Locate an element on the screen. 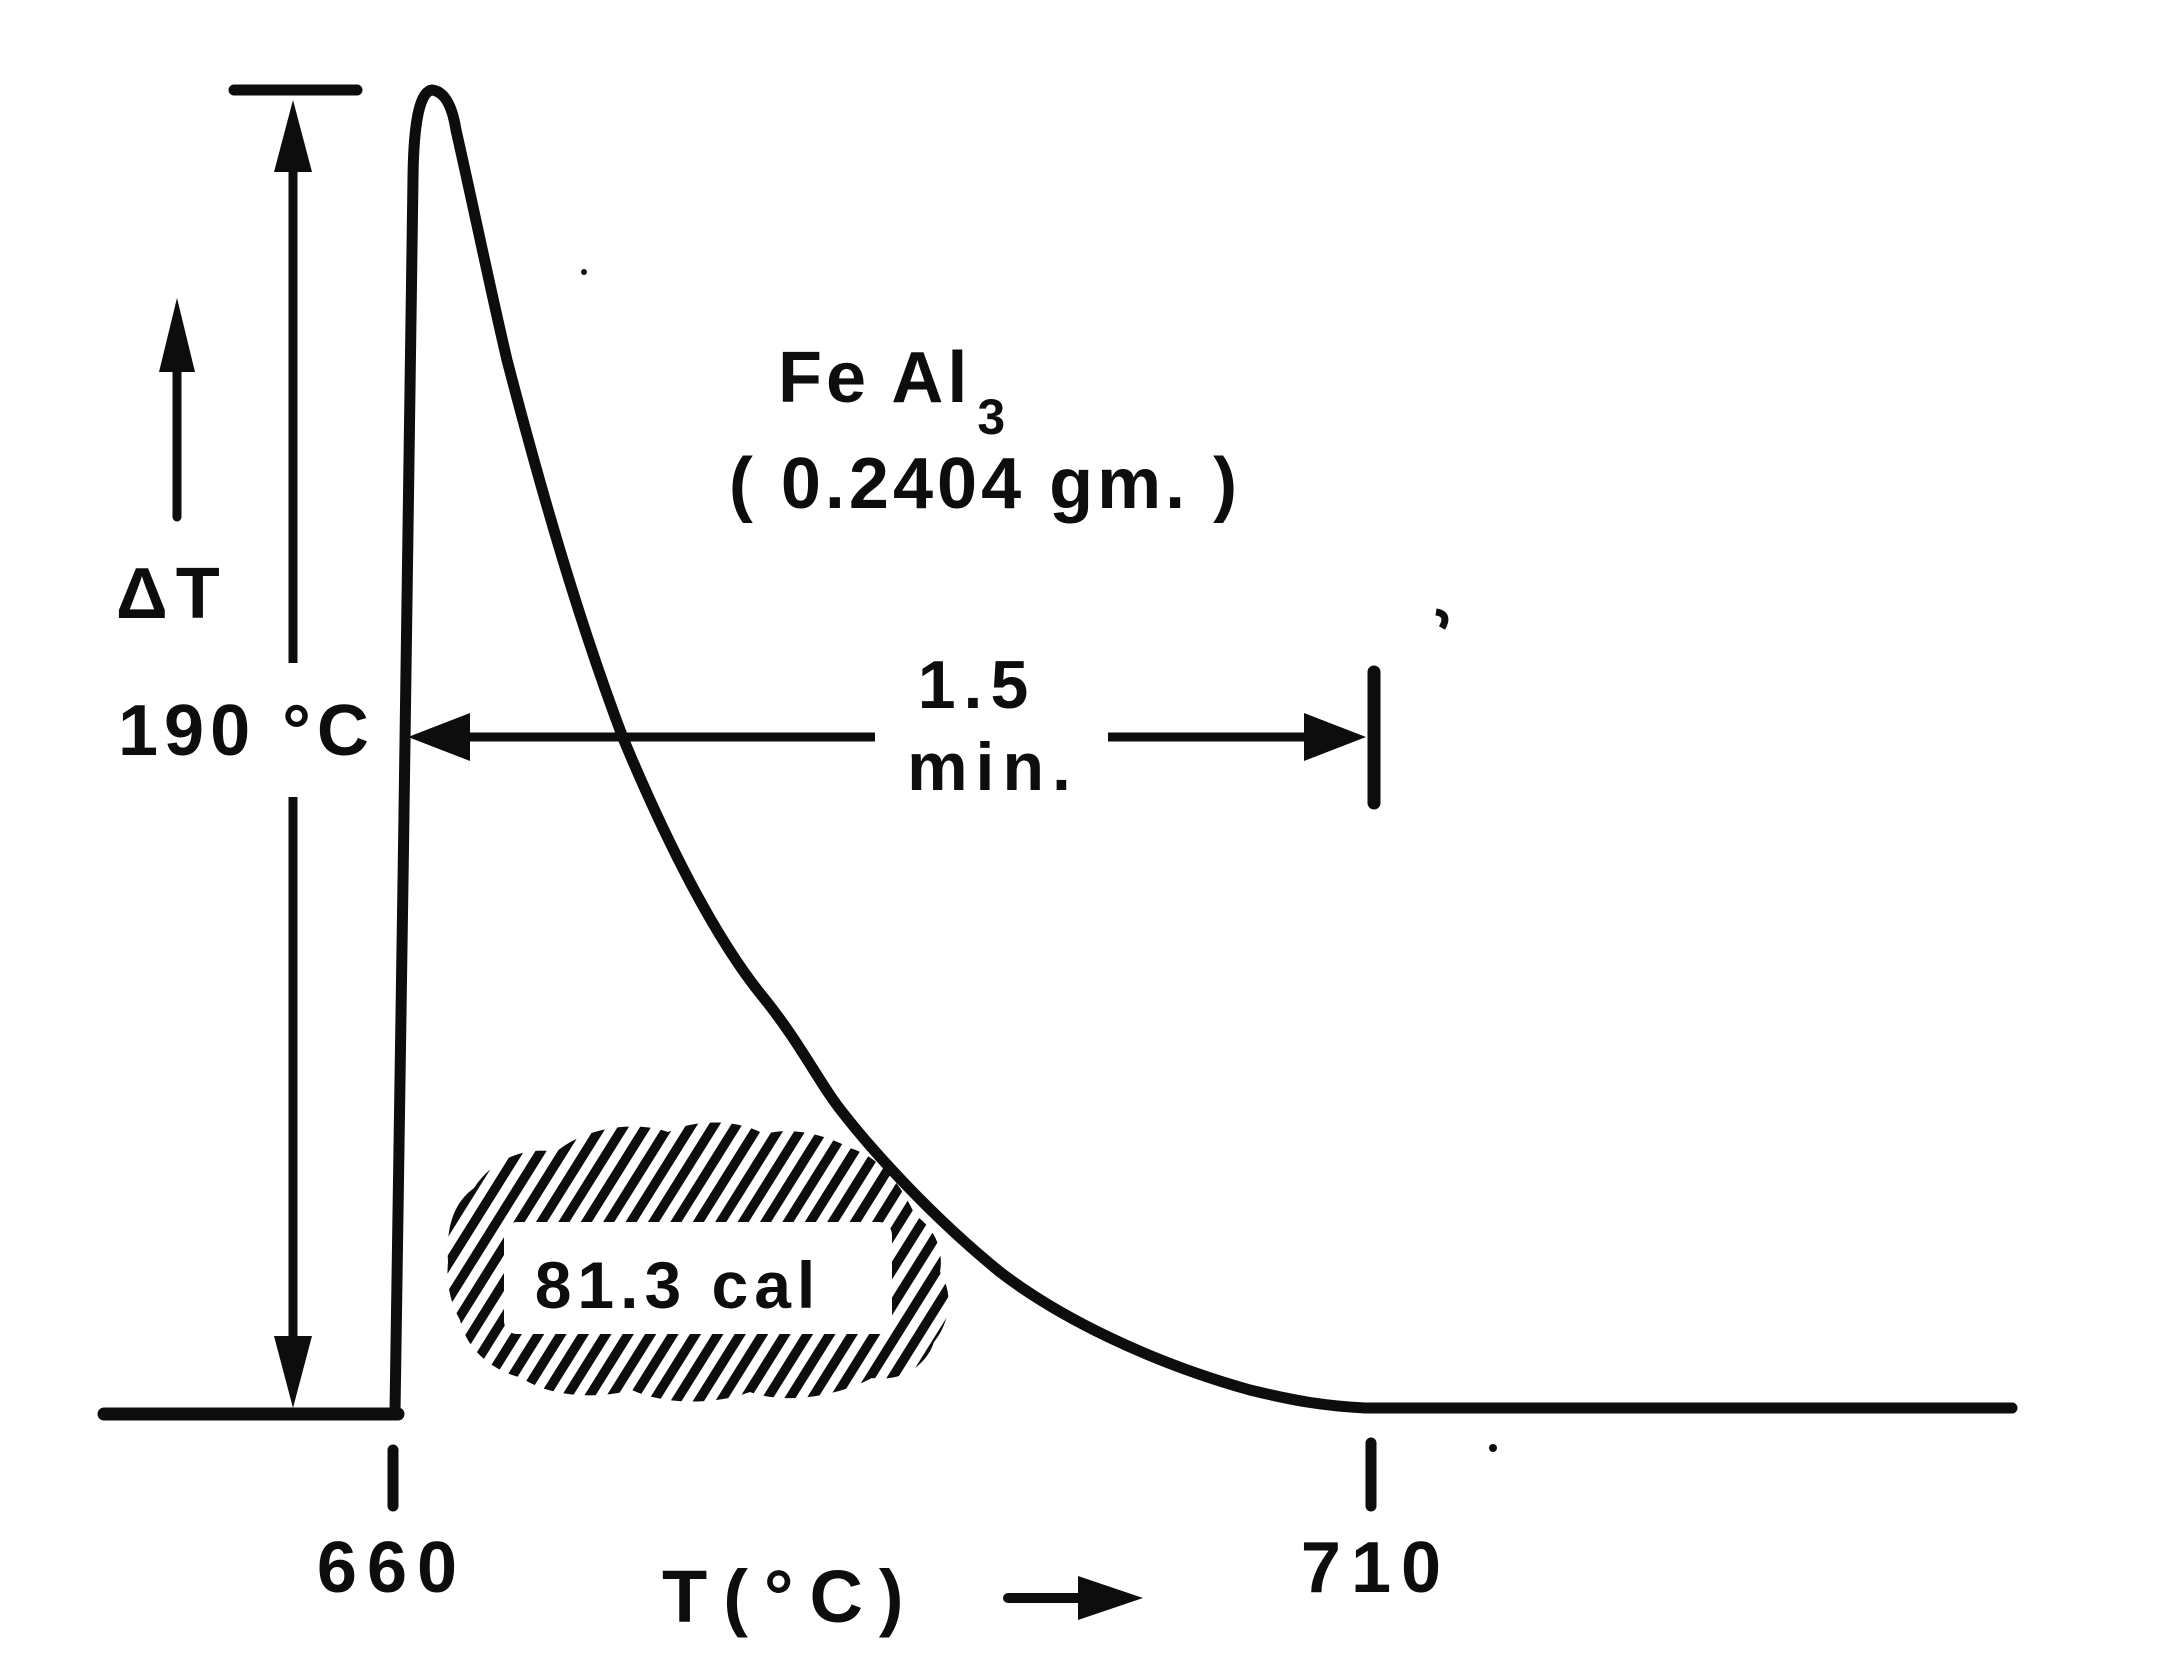  formula-base: Fe Al is located at coordinates (874, 378).